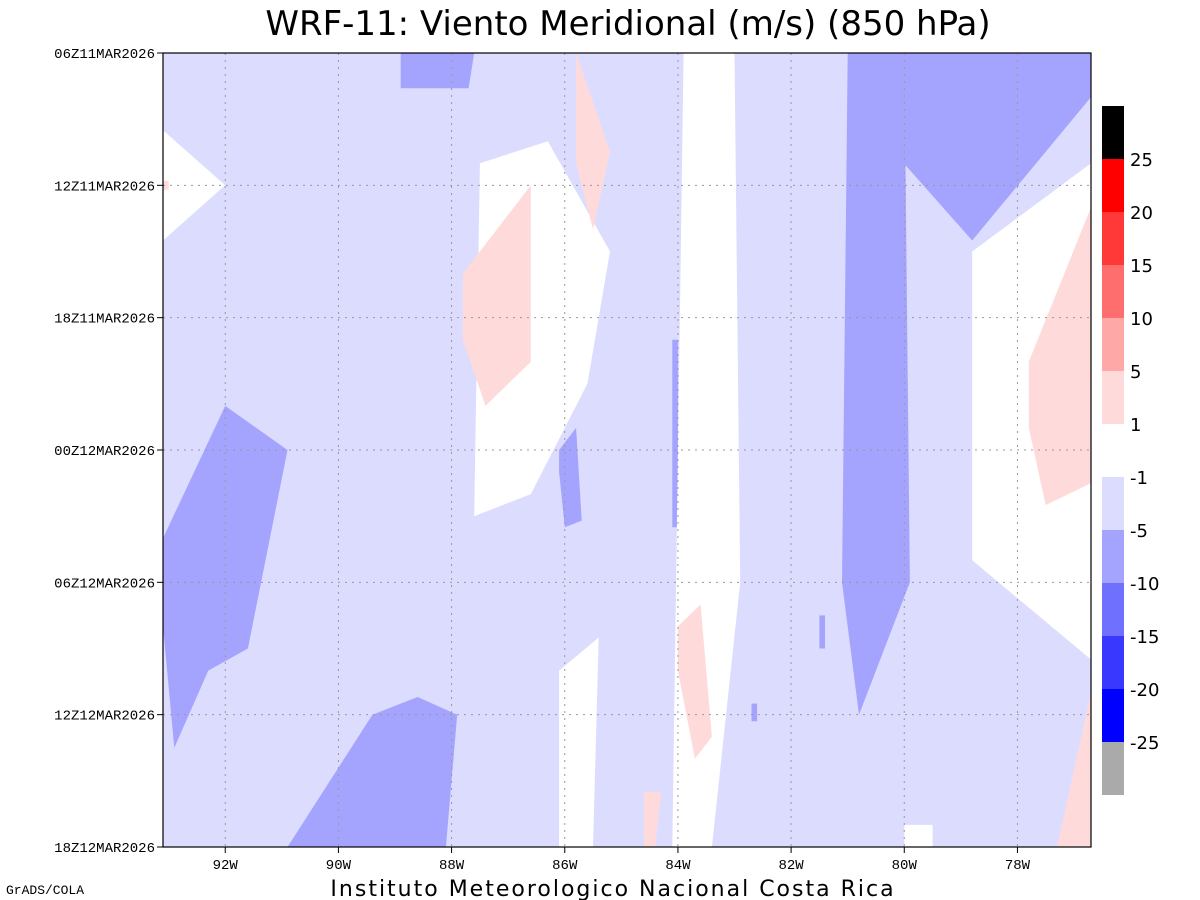 This screenshot has width=1200, height=900. I want to click on y-tick-label: 00Z12MAR2026, so click(104, 452).